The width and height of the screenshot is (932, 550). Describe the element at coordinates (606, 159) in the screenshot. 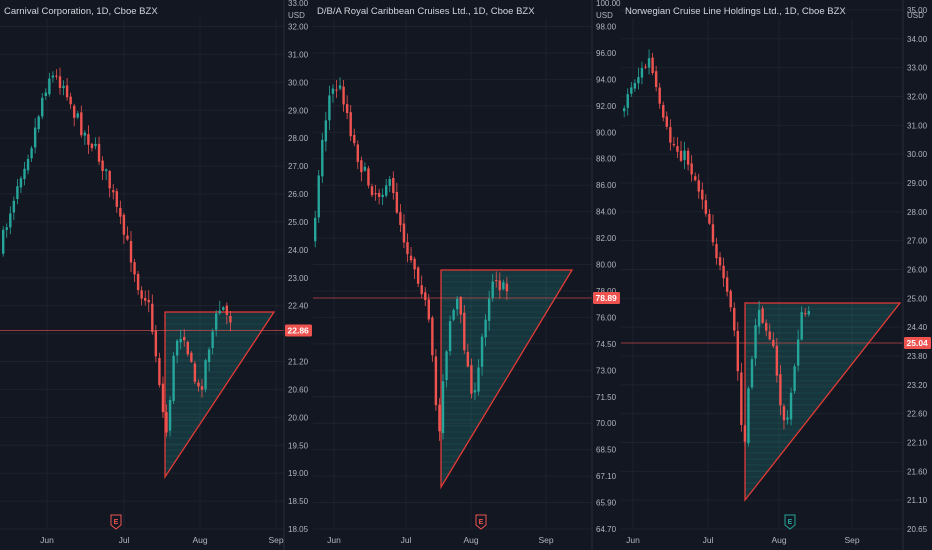

I see `price-tick-label: 88.00` at that location.